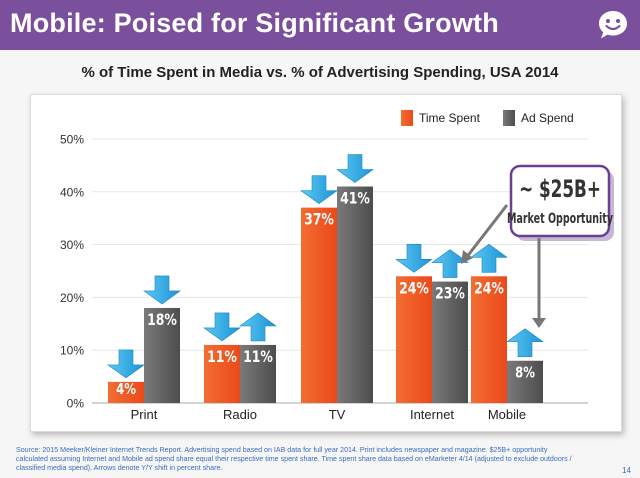 Image resolution: width=640 pixels, height=478 pixels. What do you see at coordinates (486, 231) in the screenshot?
I see `callout-pointer-internet` at bounding box center [486, 231].